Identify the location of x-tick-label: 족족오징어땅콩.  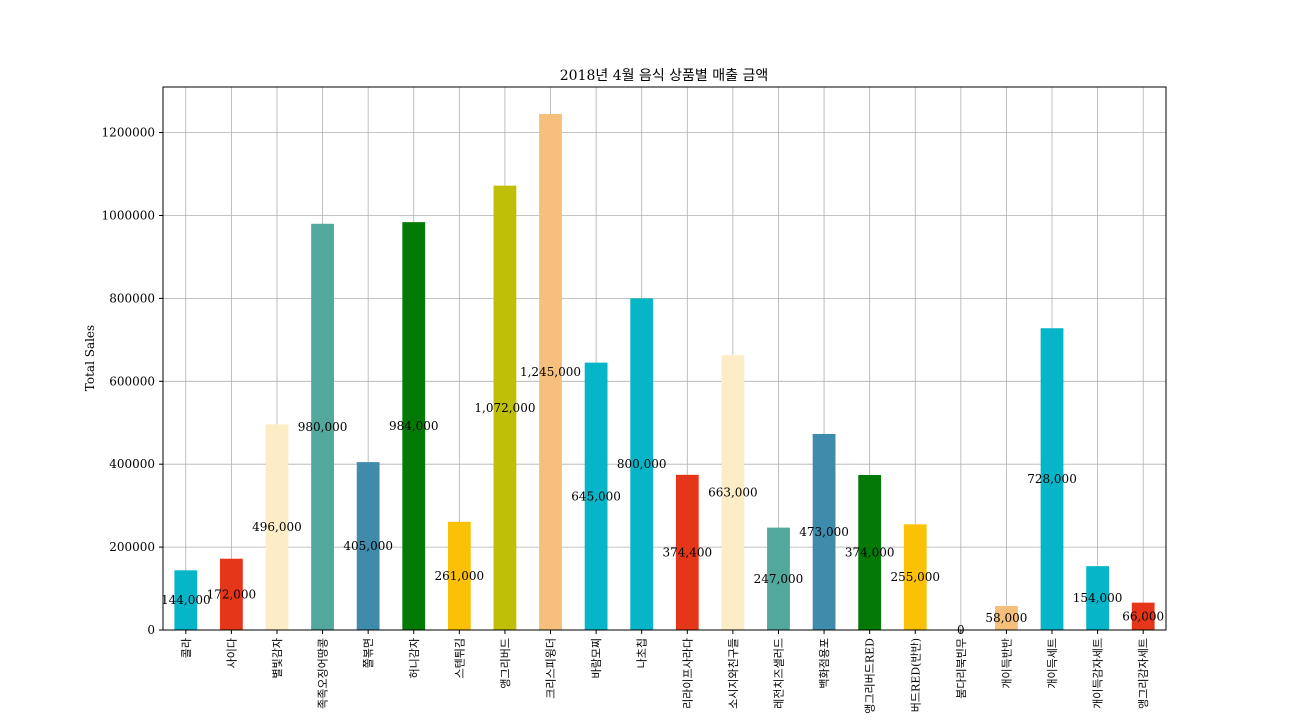
(323, 673).